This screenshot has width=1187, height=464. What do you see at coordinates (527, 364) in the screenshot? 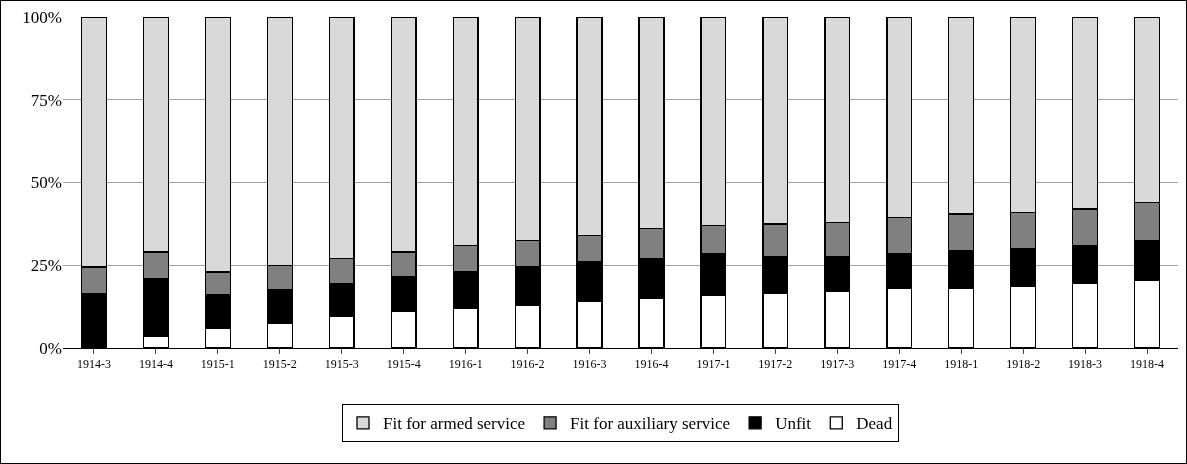
I see `x-tick-label: 1916-2` at bounding box center [527, 364].